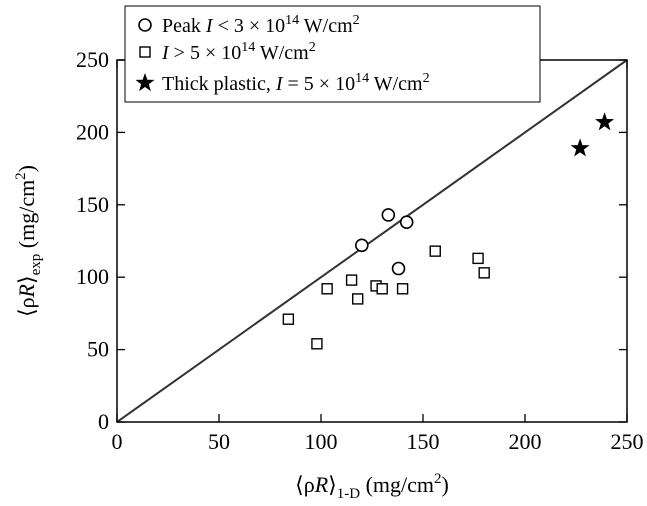  What do you see at coordinates (321, 441) in the screenshot?
I see `x-tick-label: 100` at bounding box center [321, 441].